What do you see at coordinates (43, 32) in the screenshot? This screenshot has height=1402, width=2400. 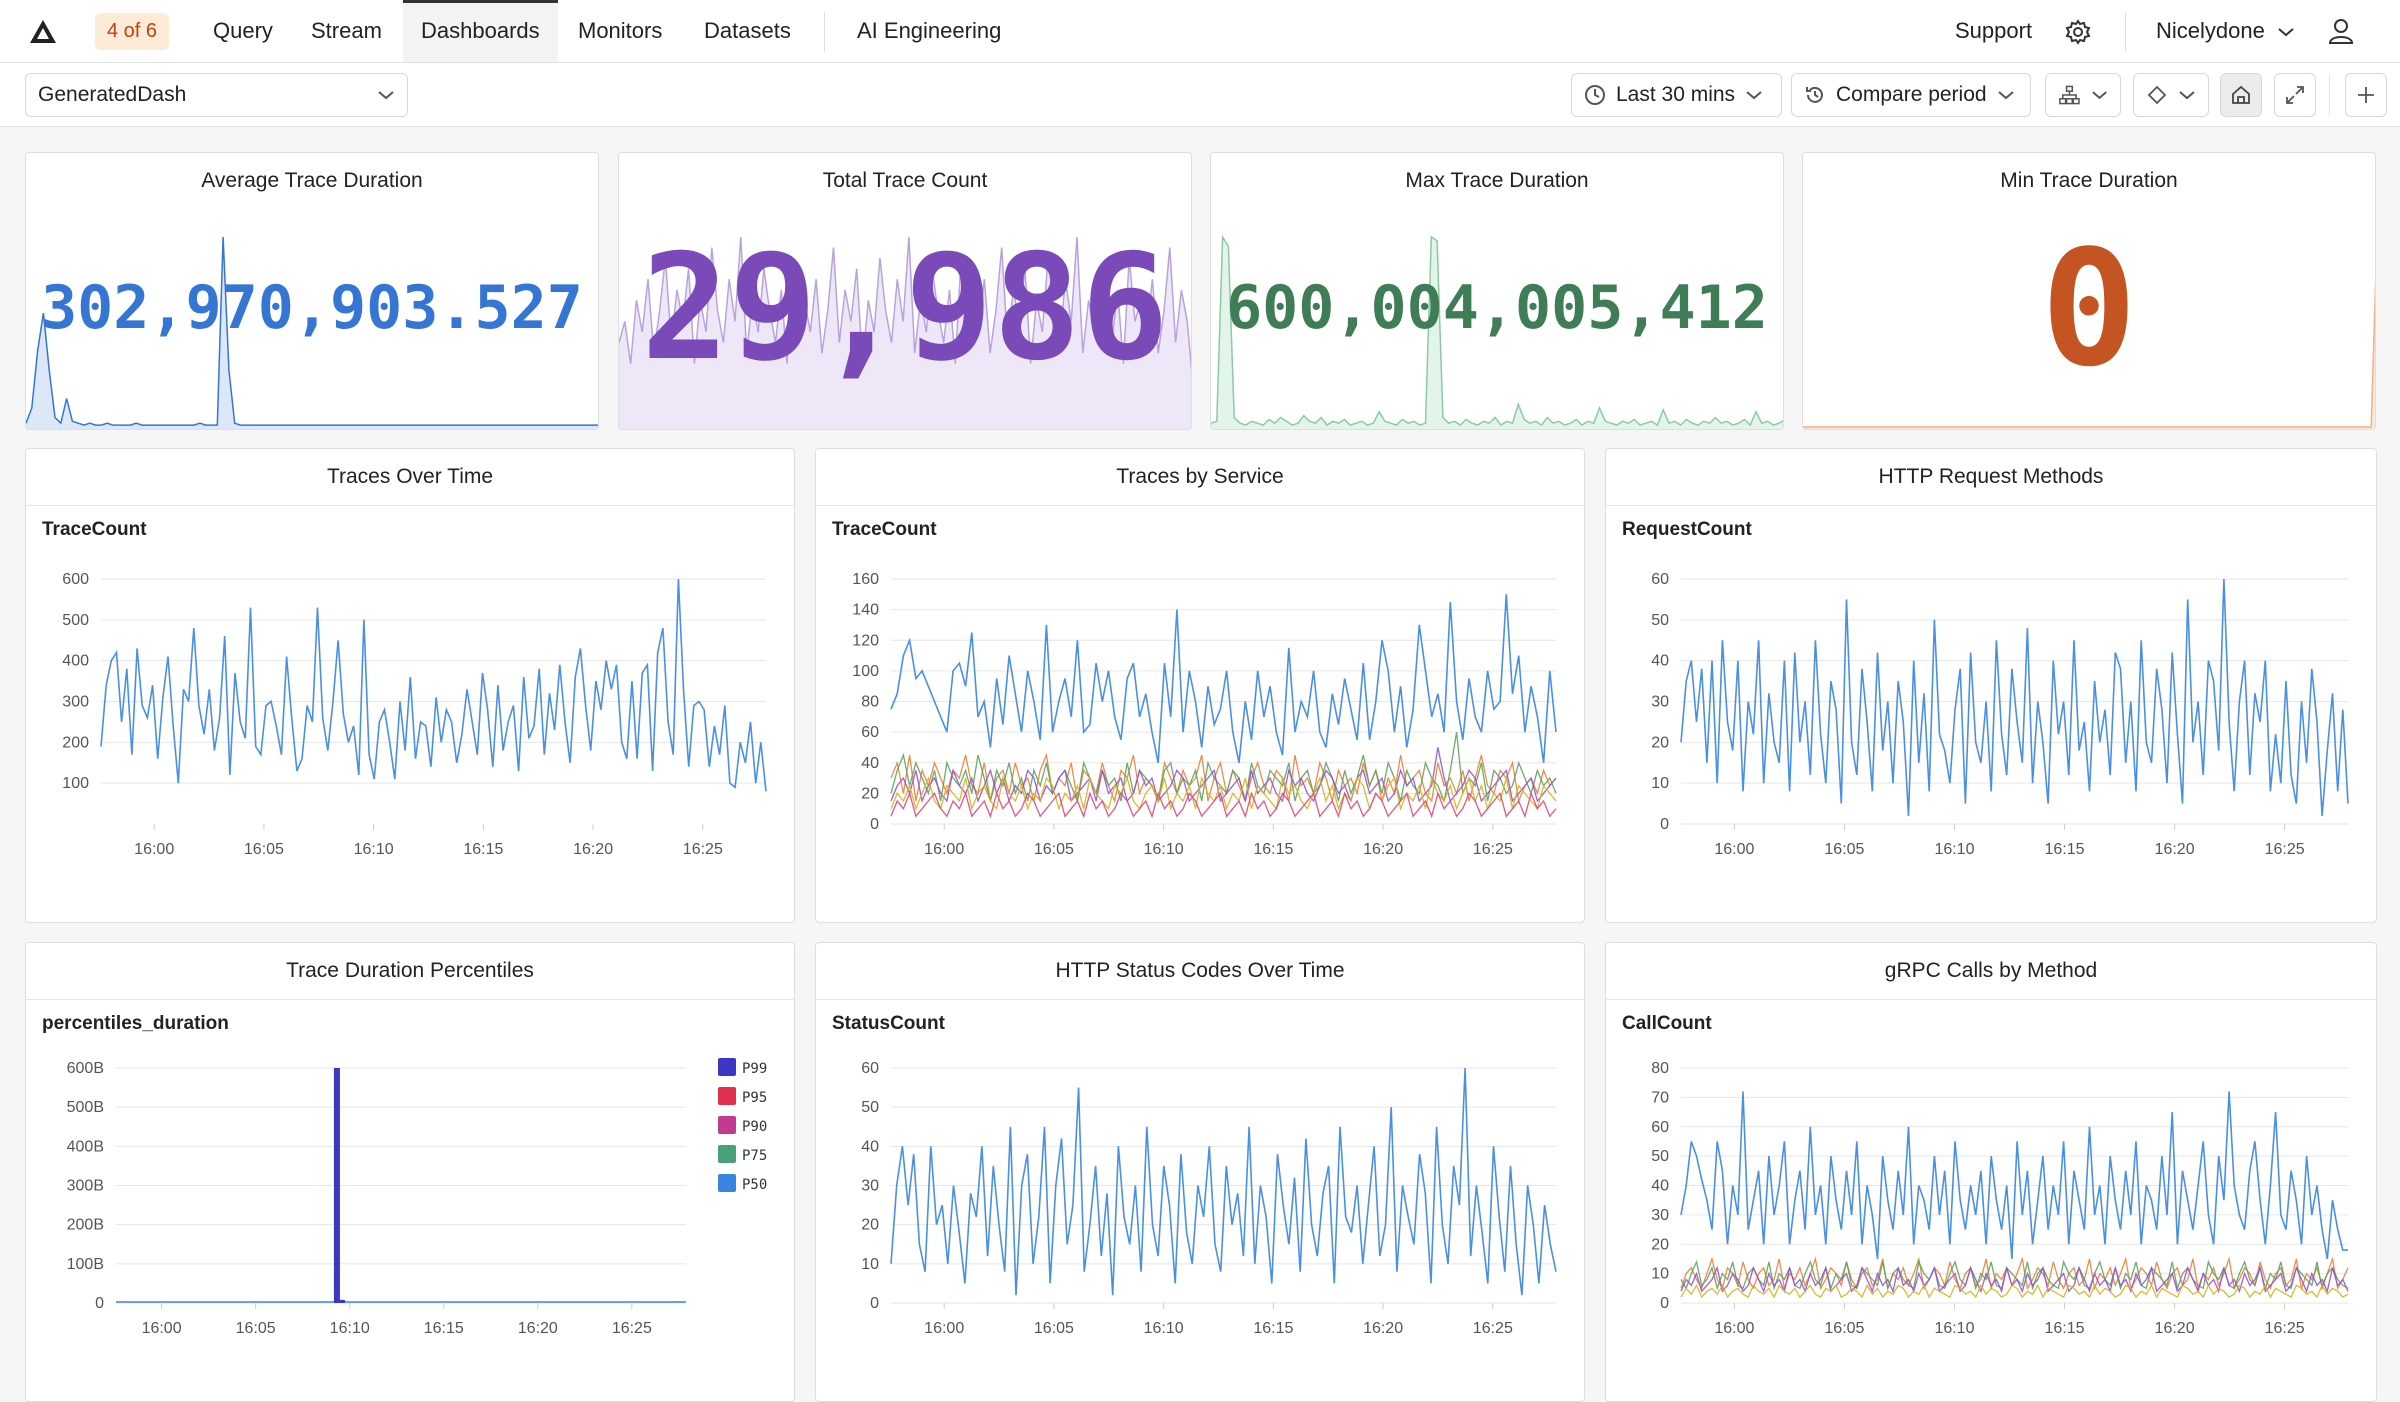 I see `axiom-logo-icon` at bounding box center [43, 32].